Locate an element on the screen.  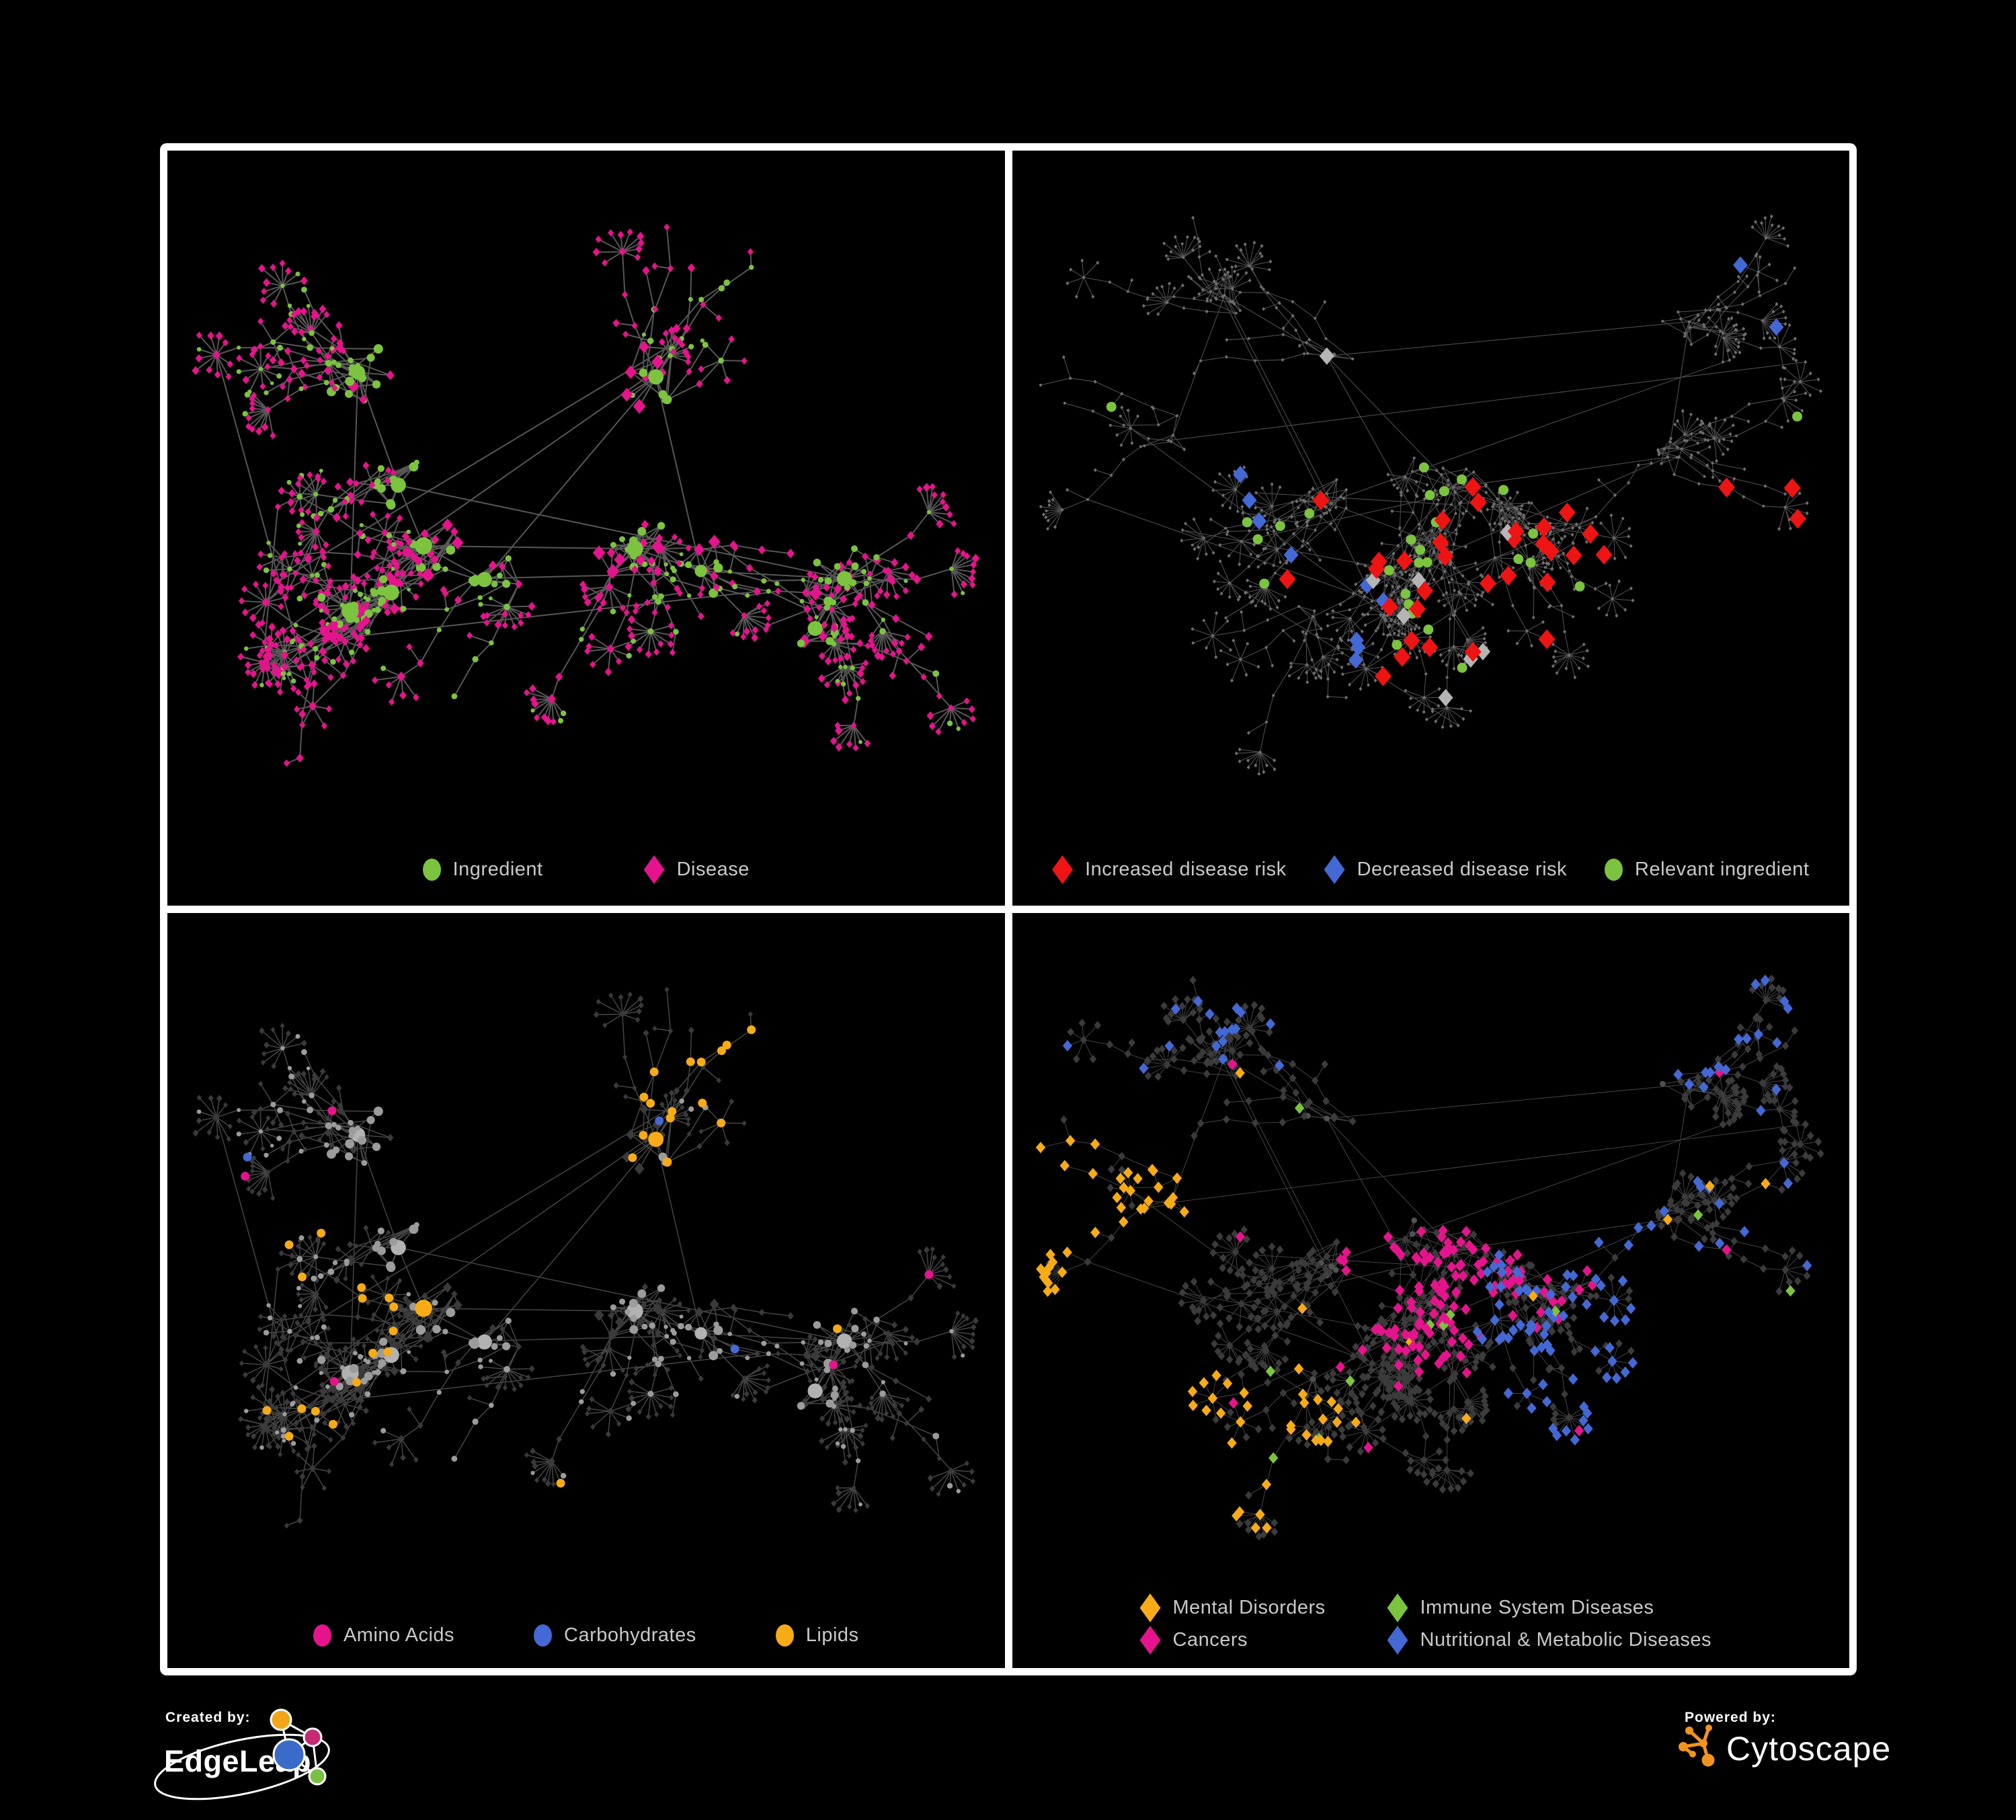
legend-item-nutritional-metabolic-diseases: Nutritional & Metabolic Diseases is located at coordinates (1549, 1640).